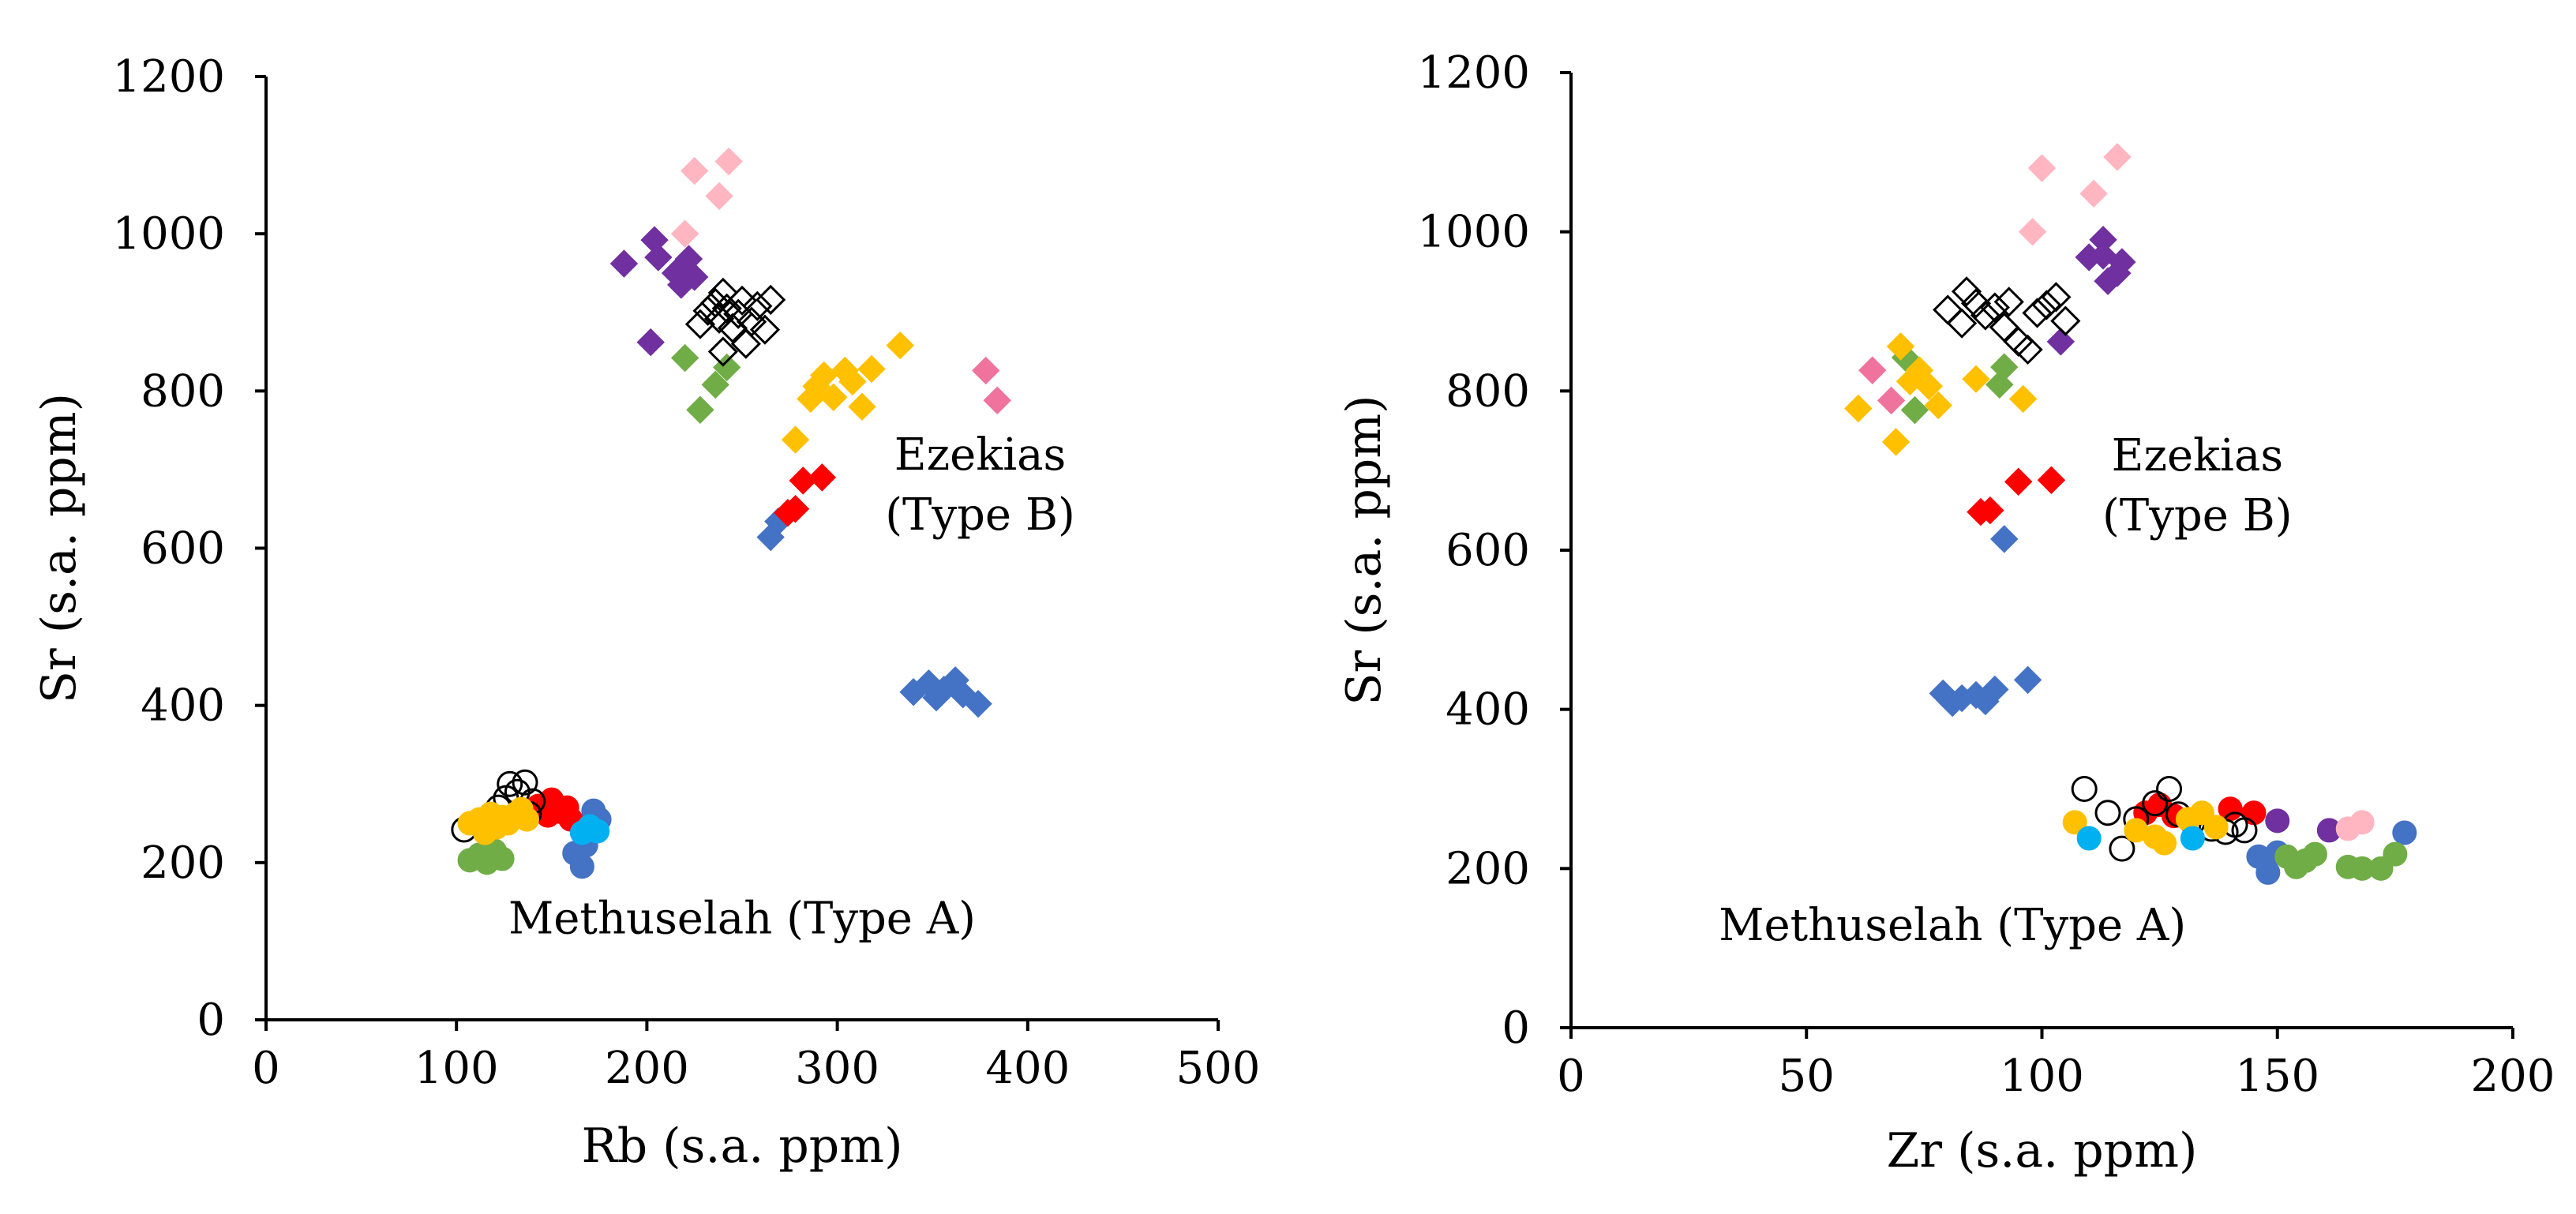 This screenshot has height=1214, width=2576. I want to click on y-tick-label: 1200, so click(1473, 73).